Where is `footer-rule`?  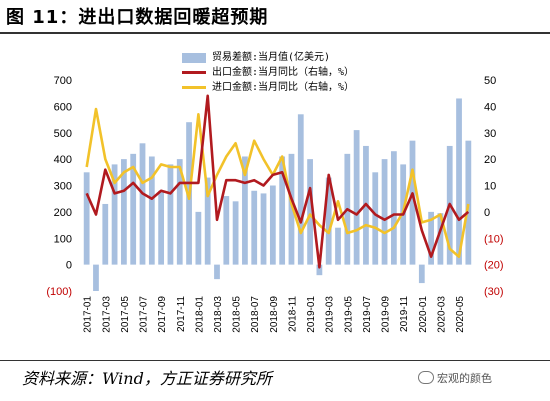
footer-rule is located at coordinates (275, 360).